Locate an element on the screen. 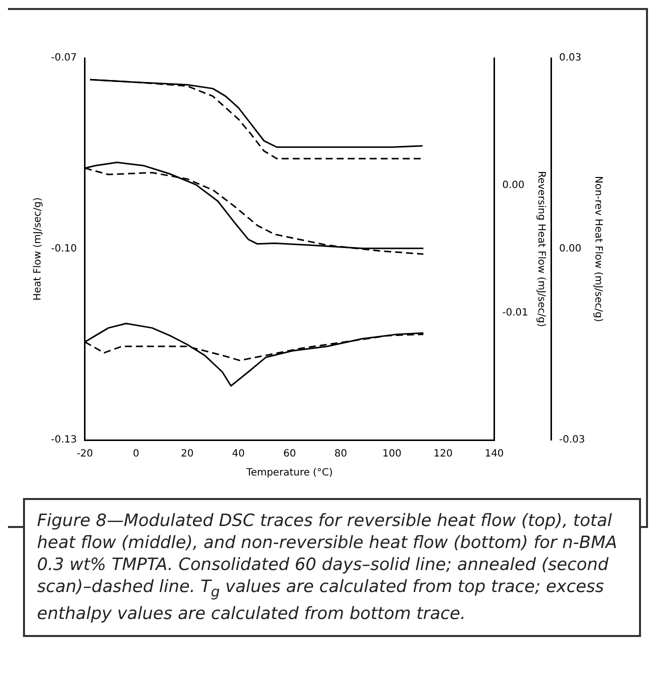  x-tick-label: 120 is located at coordinates (443, 454).